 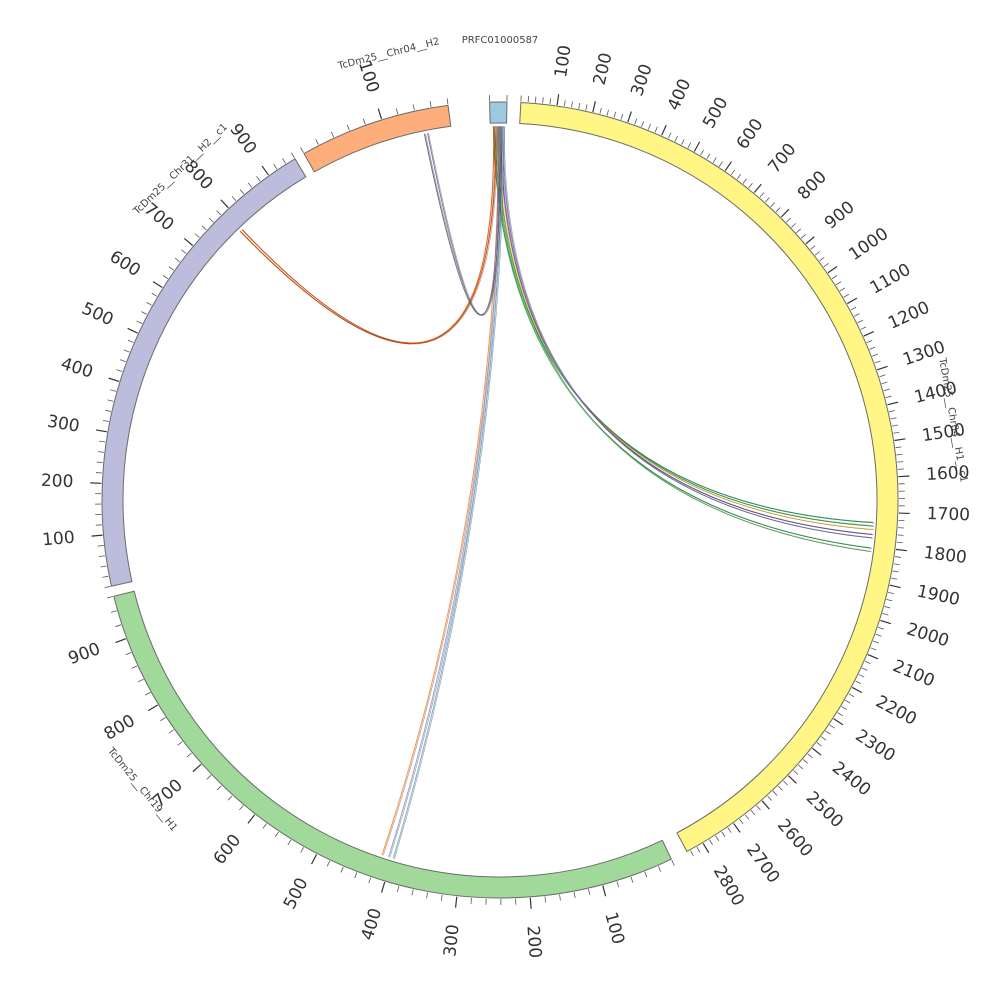 What do you see at coordinates (63, 424) in the screenshot?
I see `tick-label: 300` at bounding box center [63, 424].